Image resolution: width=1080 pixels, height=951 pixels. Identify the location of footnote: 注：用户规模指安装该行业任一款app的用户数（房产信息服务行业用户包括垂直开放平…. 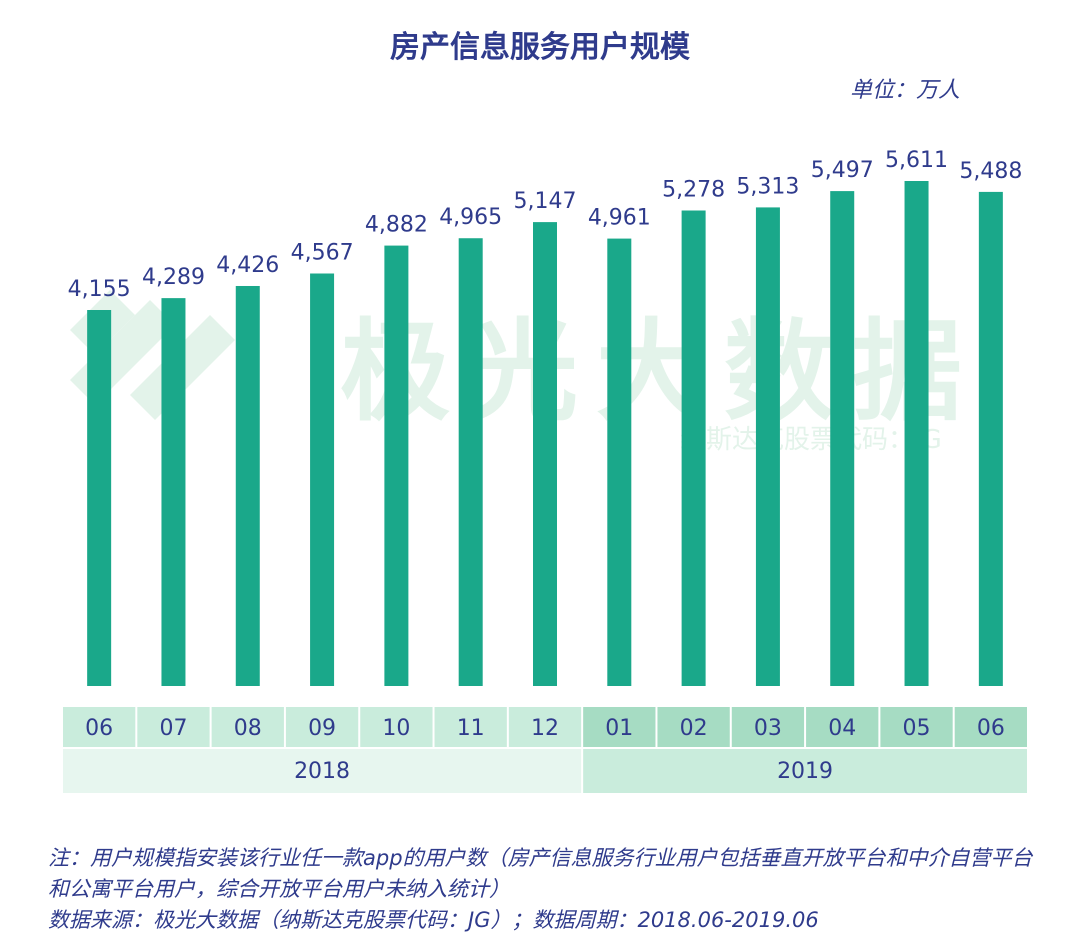
(540, 873).